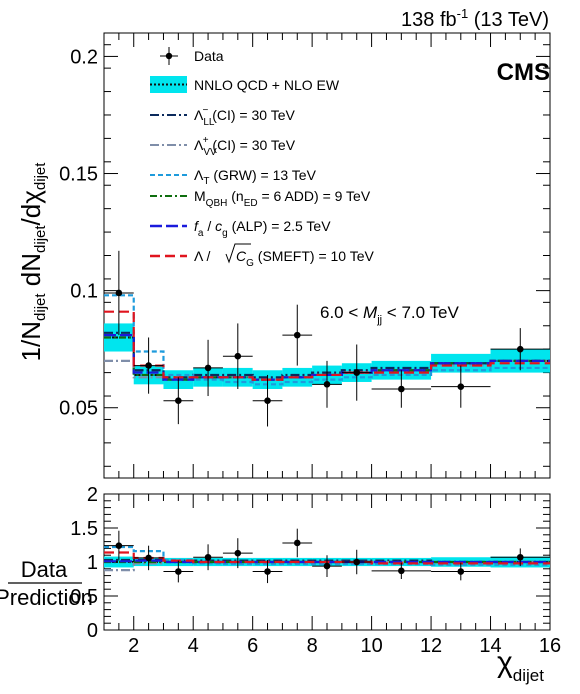 The image size is (580, 694). What do you see at coordinates (282, 198) in the screenshot?
I see `svg-text: MQBH (nED = 6 ADD) = 9 TeV` at bounding box center [282, 198].